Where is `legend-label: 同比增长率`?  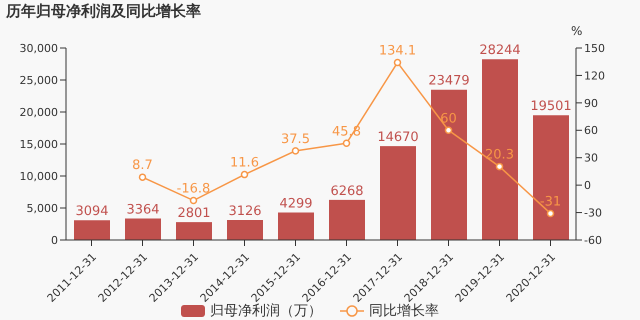 legend-label: 同比增长率 is located at coordinates (404, 311).